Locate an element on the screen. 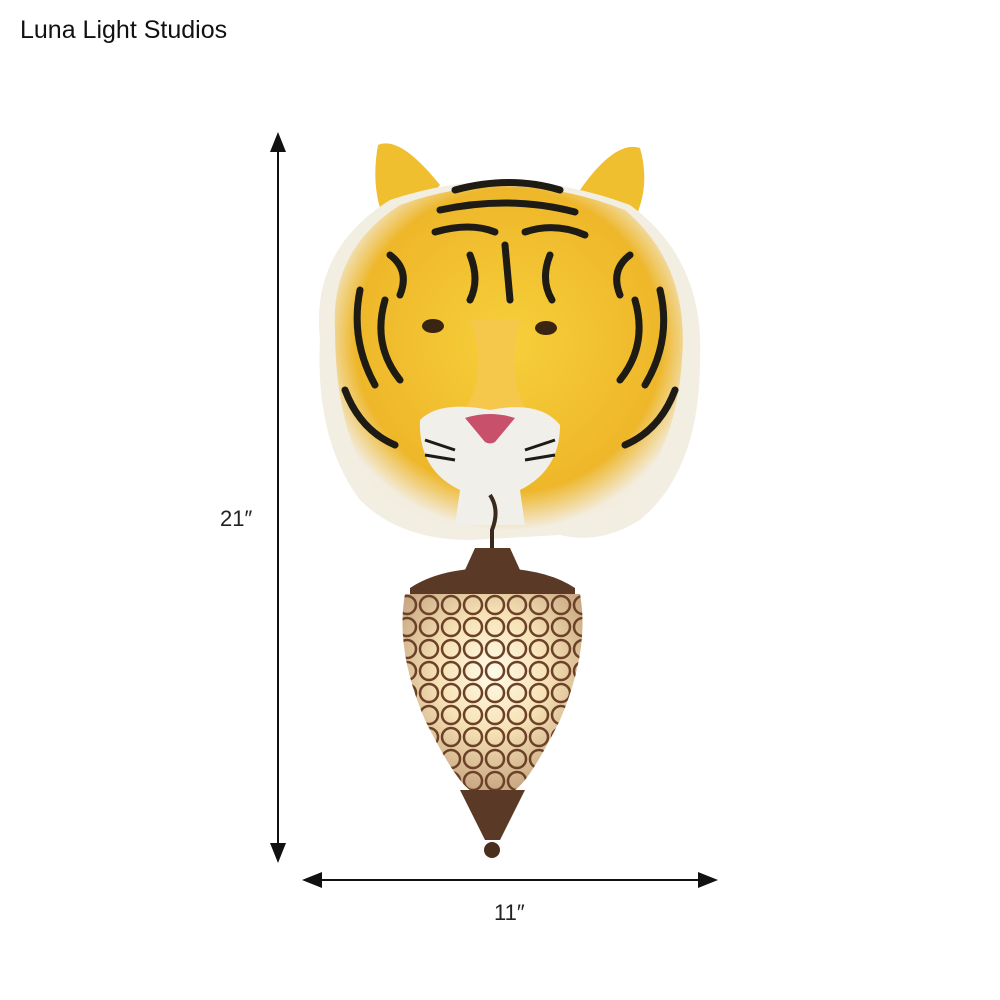  width-label: 11″ is located at coordinates (509, 912).